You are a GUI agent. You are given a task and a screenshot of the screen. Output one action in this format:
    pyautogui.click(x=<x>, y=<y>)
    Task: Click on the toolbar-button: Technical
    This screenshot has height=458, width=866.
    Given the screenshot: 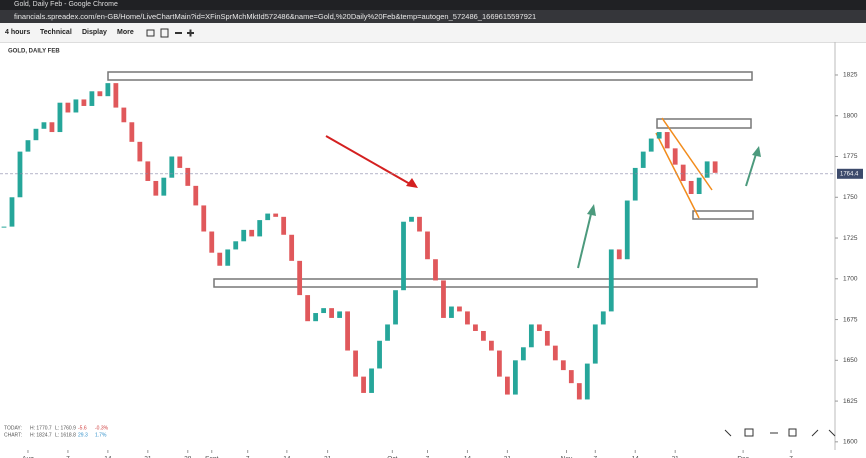 What is the action you would take?
    pyautogui.click(x=56, y=32)
    